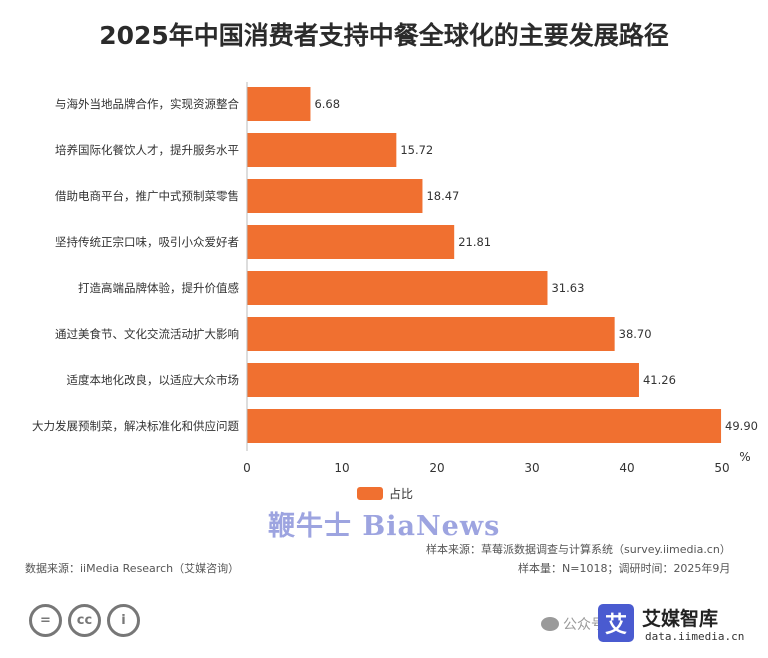 The width and height of the screenshot is (768, 658). What do you see at coordinates (385, 493) in the screenshot?
I see `legend: 占比` at bounding box center [385, 493].